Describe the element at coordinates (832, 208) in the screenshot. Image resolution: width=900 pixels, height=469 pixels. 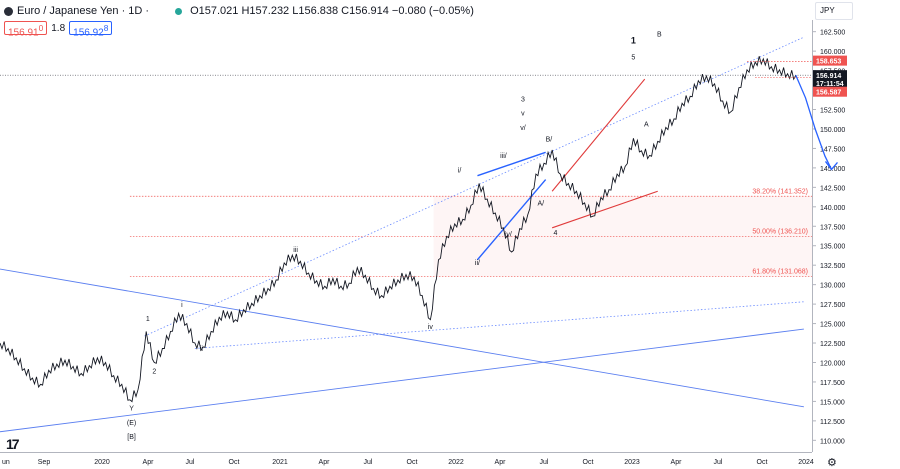
I see `y-tick-label: 140.000` at that location.